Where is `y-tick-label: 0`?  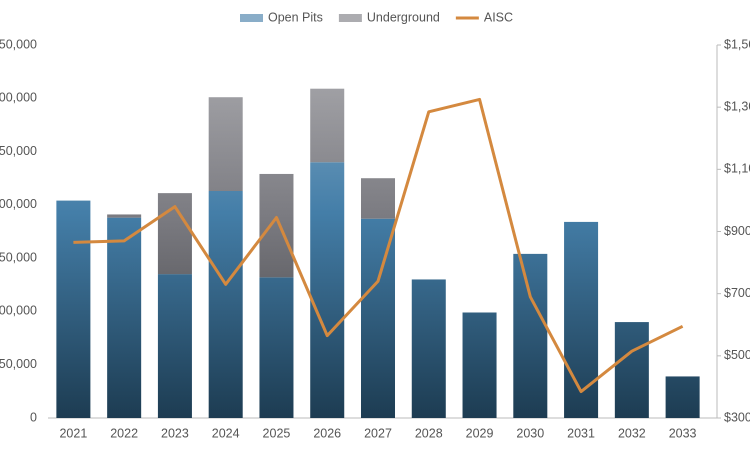
y-tick-label: 0 is located at coordinates (33, 417).